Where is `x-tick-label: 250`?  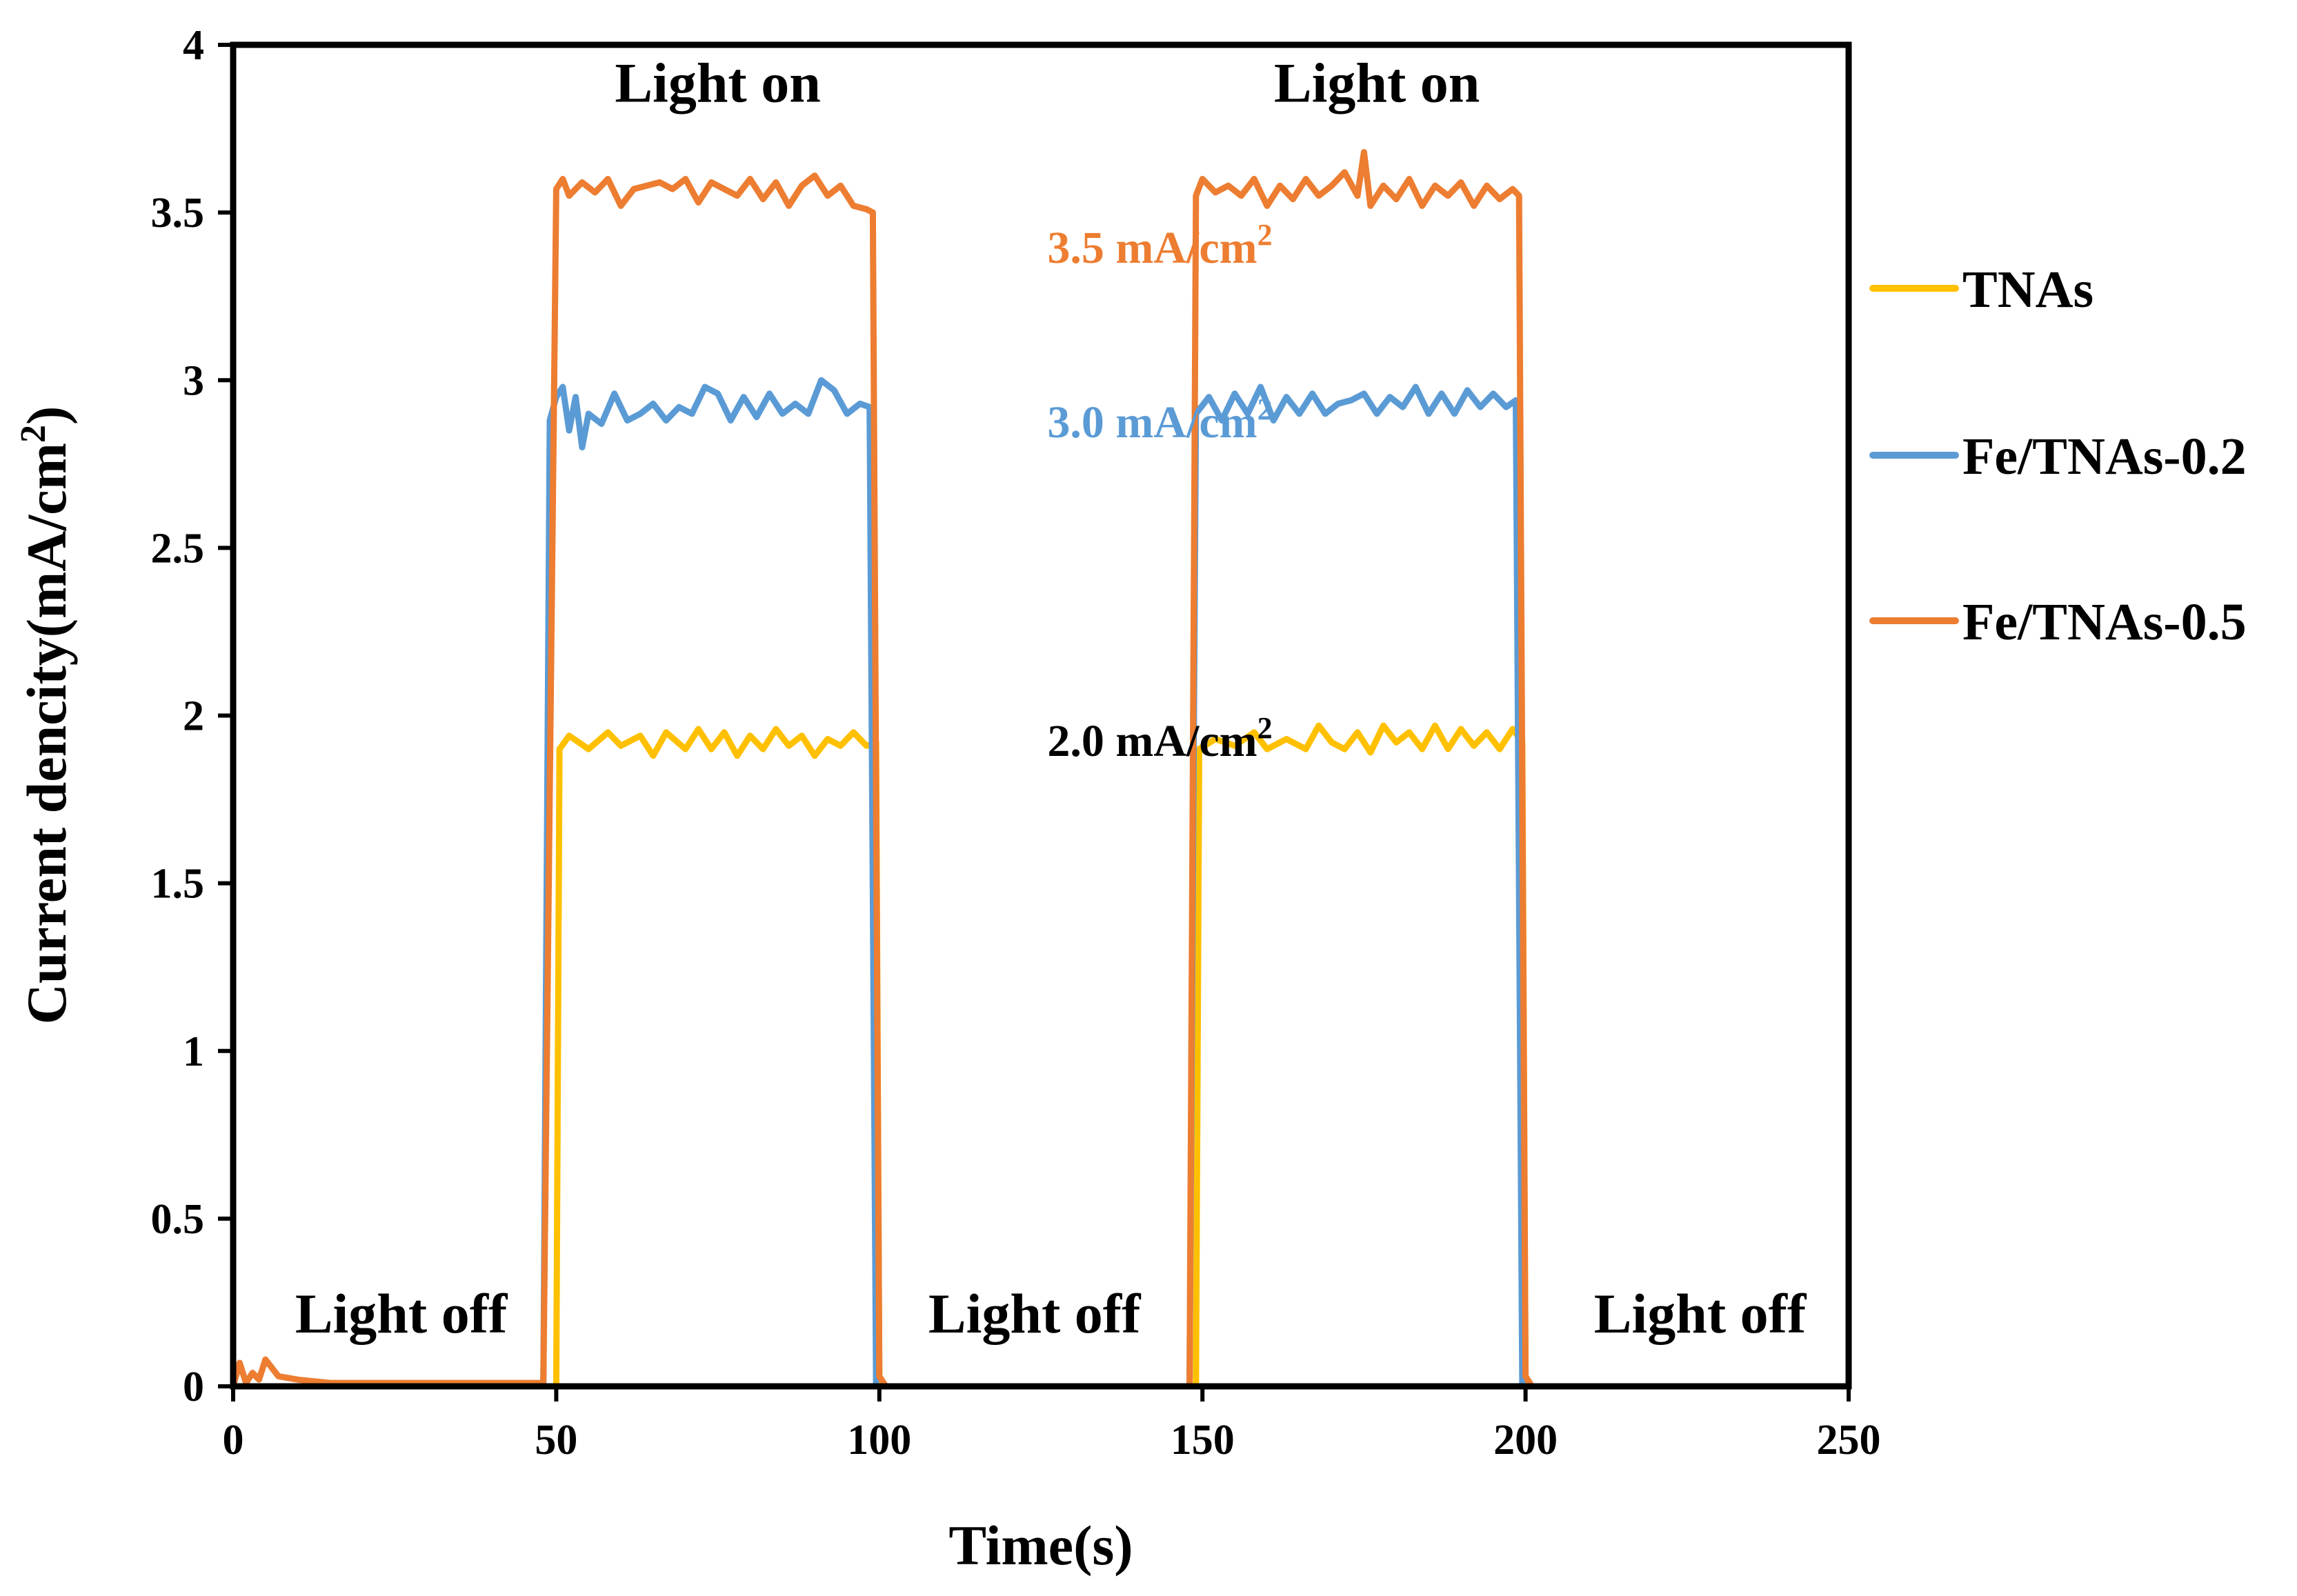 x-tick-label: 250 is located at coordinates (1849, 1440).